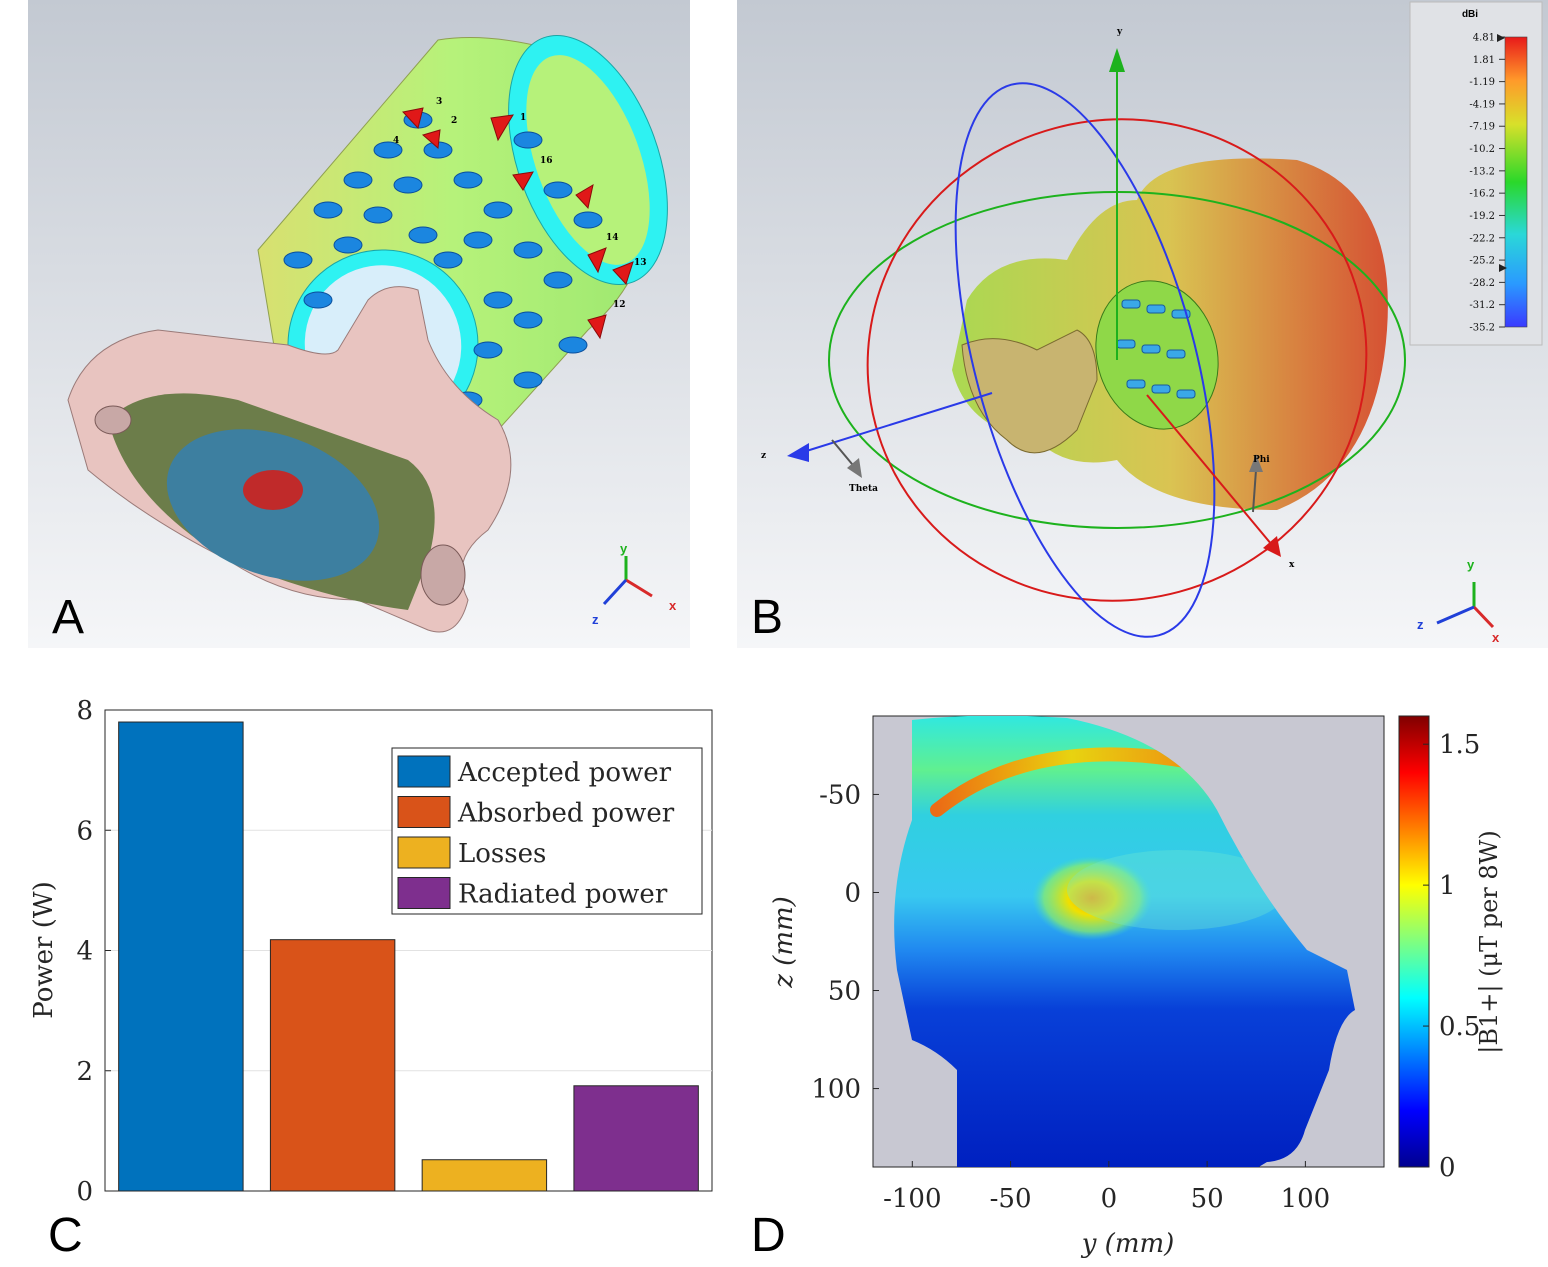 Image resolution: width=1548 pixels, height=1267 pixels. Describe the element at coordinates (1092, 898) in the screenshot. I see `field-hotspot` at that location.